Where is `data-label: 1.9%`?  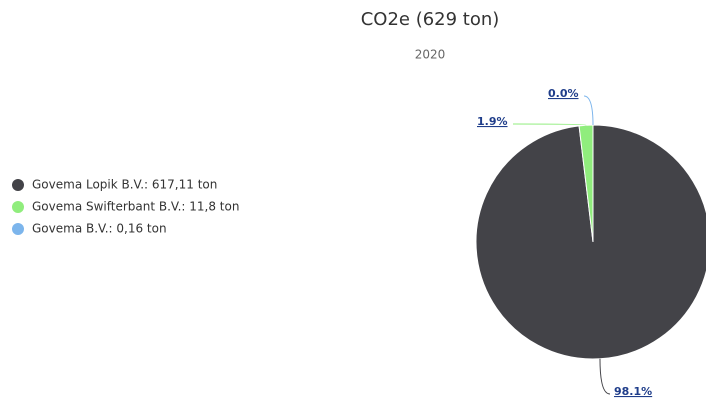
data-label: 1.9% is located at coordinates (492, 121).